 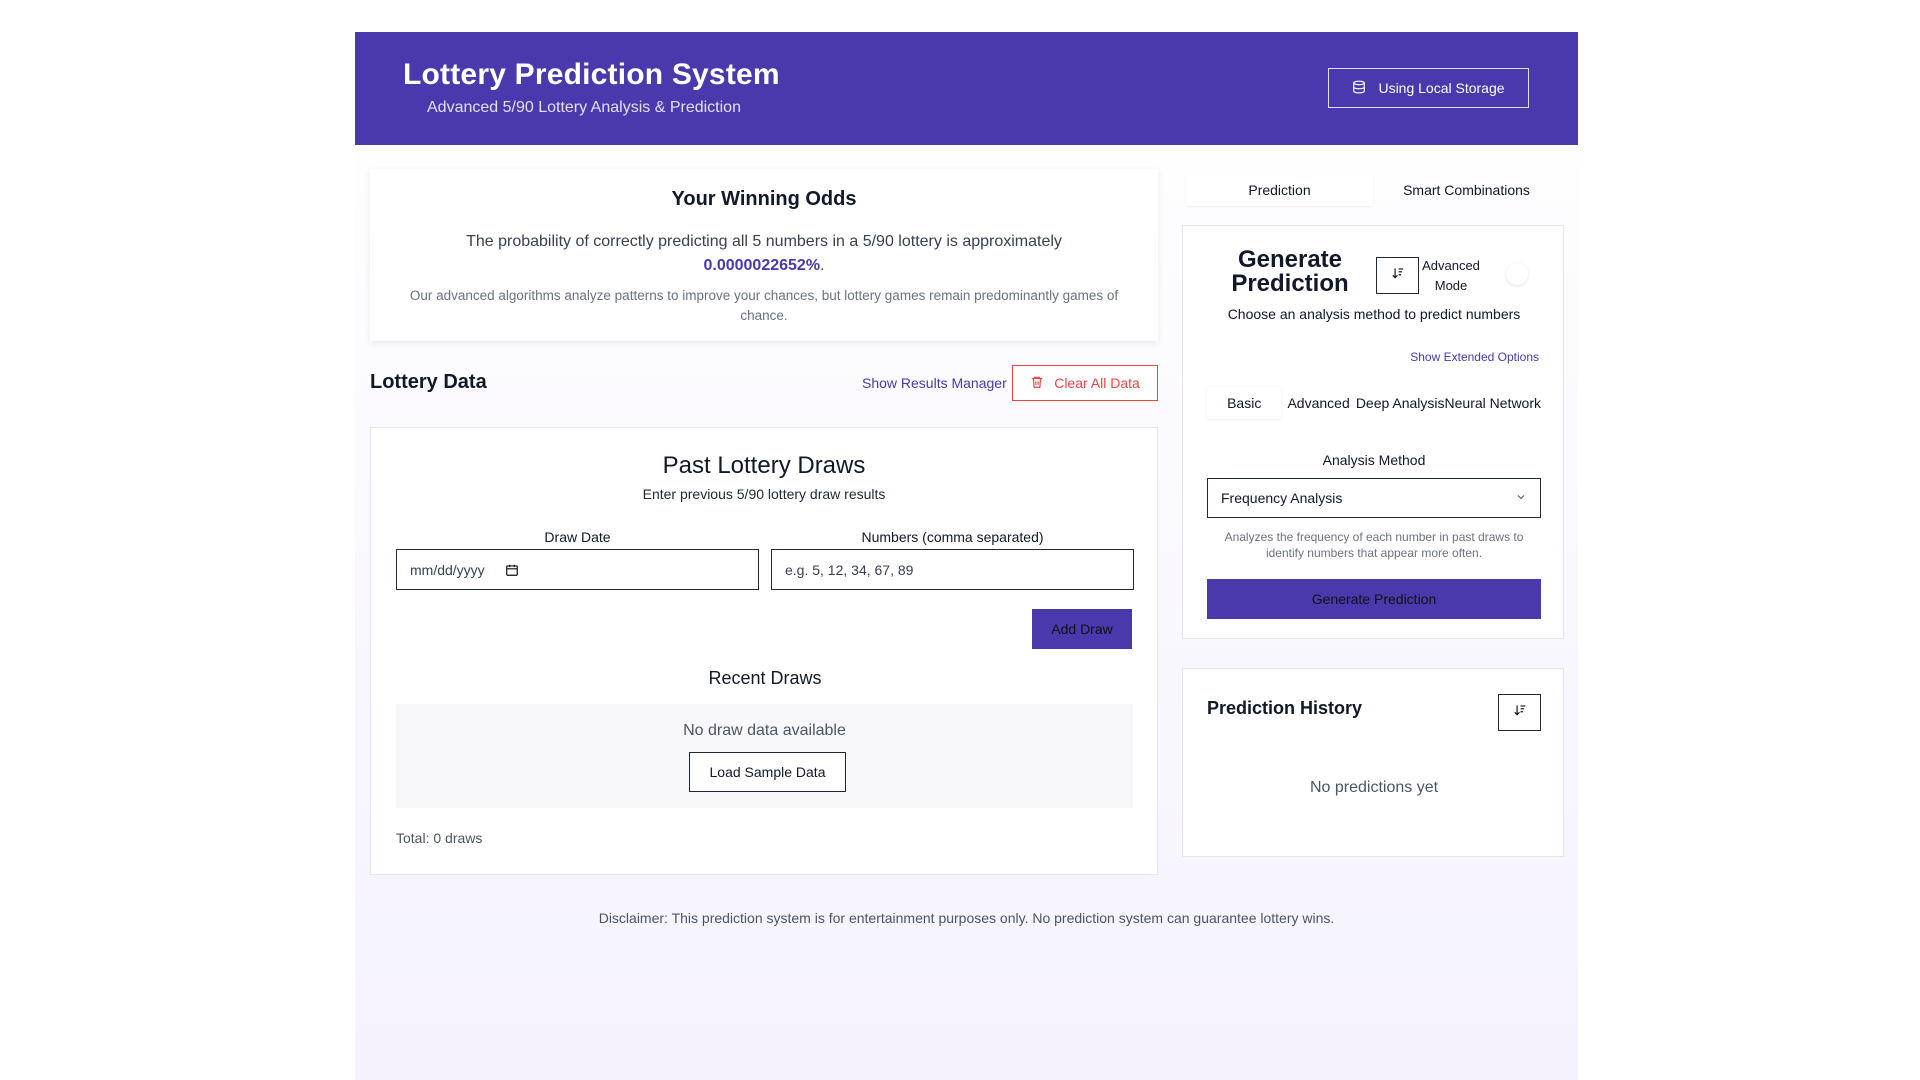 I want to click on advanced-mode-label: Advanced Mode, so click(x=1451, y=275).